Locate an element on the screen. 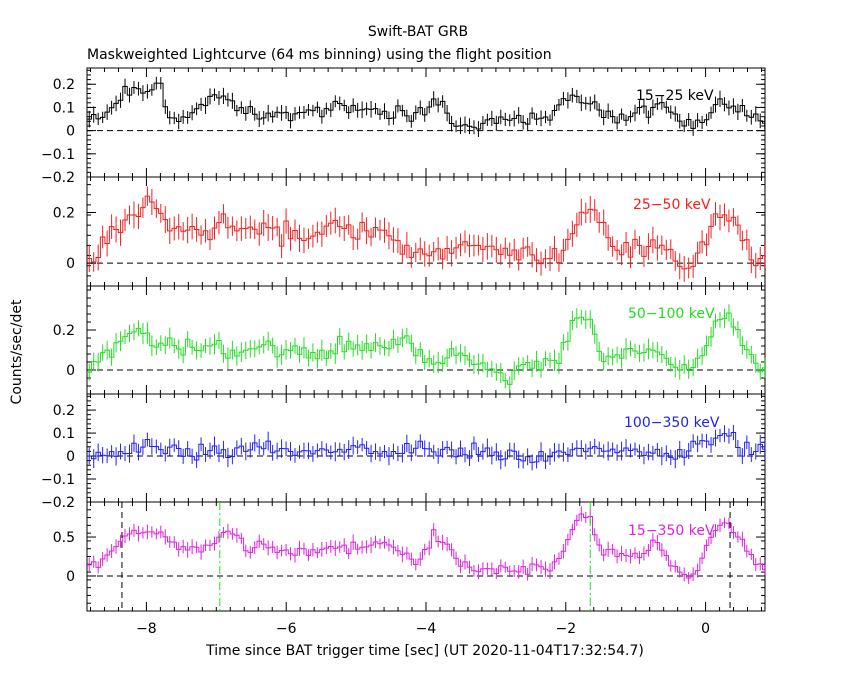 The width and height of the screenshot is (850, 680). band-label: 15−350 keV is located at coordinates (671, 531).